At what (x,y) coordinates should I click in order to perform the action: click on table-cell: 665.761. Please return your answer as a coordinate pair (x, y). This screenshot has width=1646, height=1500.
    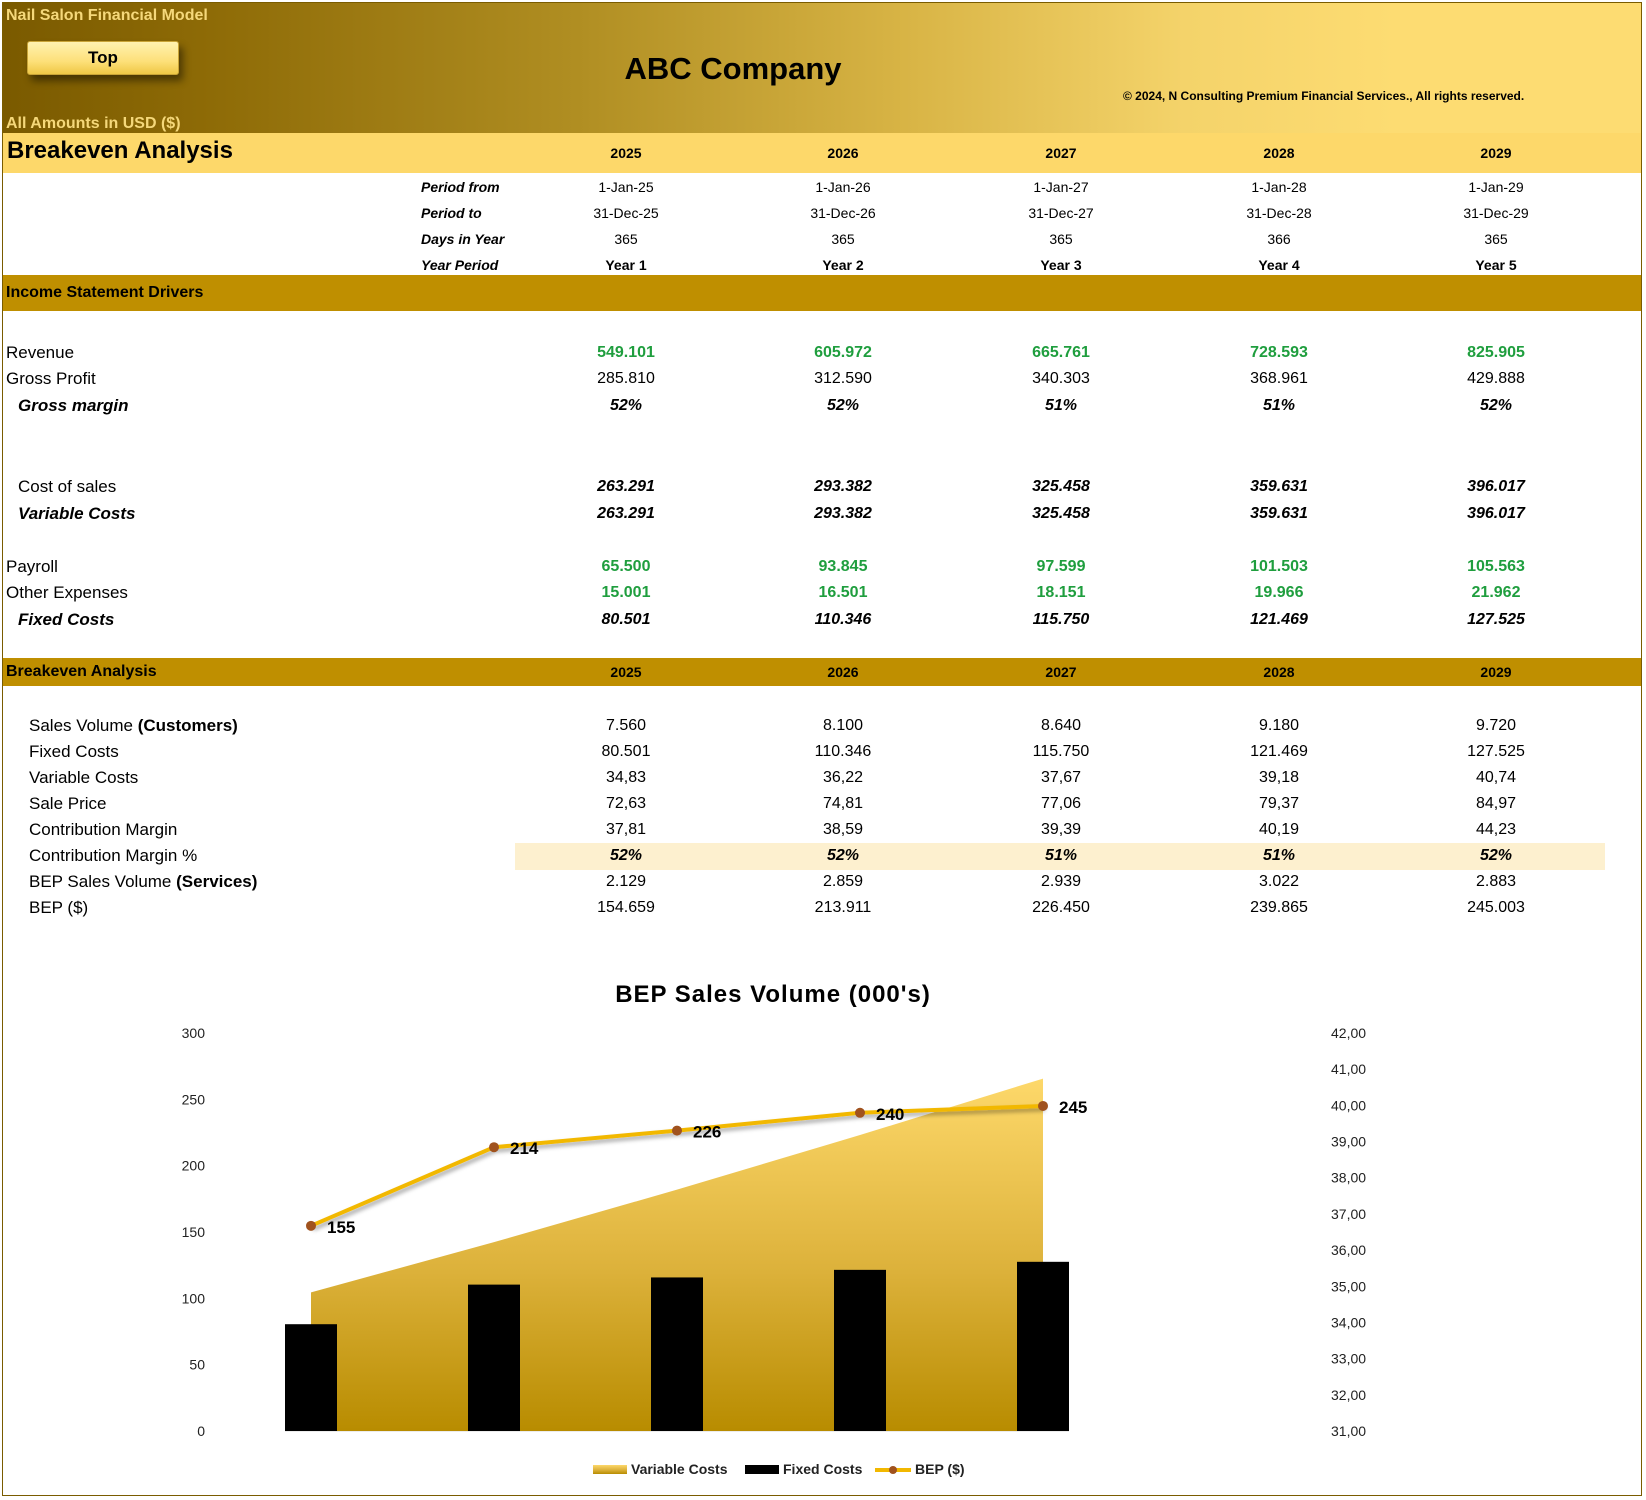
    Looking at the image, I should click on (1061, 352).